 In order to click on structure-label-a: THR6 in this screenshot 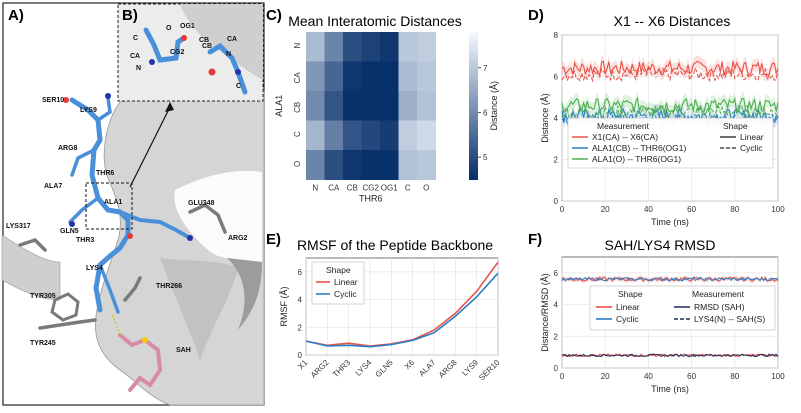, I will do `click(105, 173)`.